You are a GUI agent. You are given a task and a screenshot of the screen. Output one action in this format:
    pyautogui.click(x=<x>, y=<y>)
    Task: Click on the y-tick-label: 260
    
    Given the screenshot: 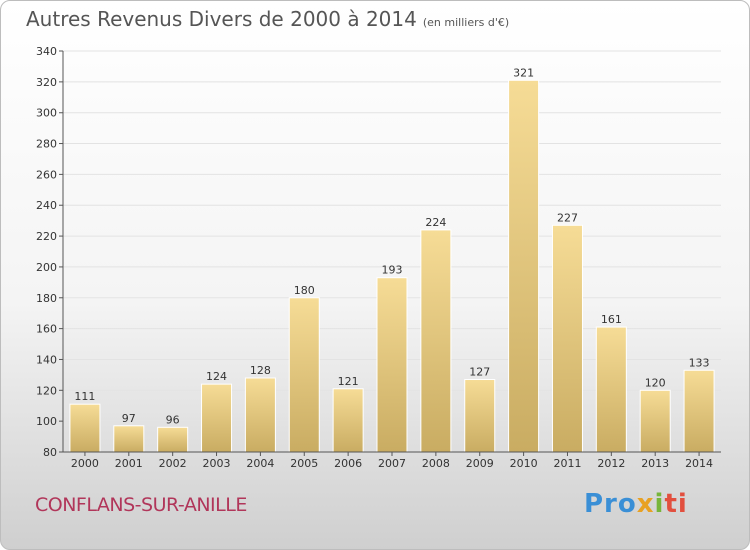 What is the action you would take?
    pyautogui.click(x=46, y=174)
    